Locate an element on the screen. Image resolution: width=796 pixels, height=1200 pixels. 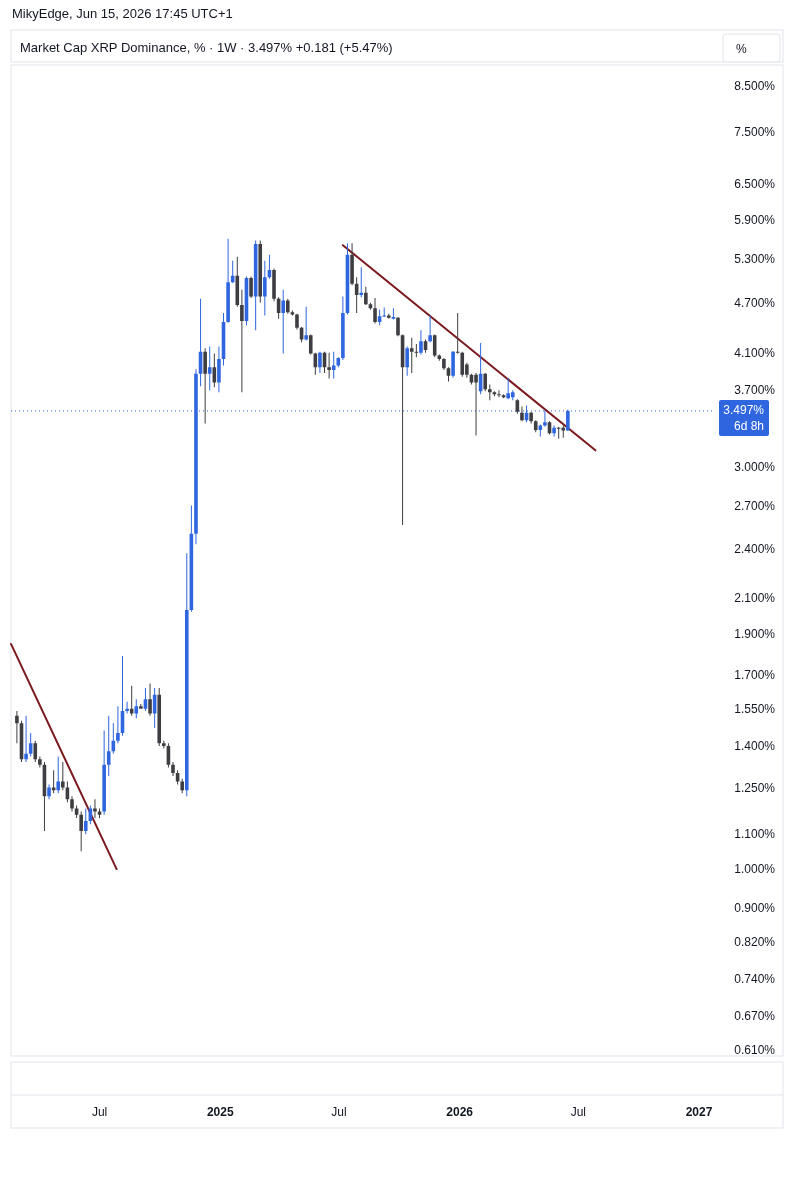
chart-subtitle: MikyEdge, Jun 15, 2026 17:45 UTC+1 is located at coordinates (122, 13).